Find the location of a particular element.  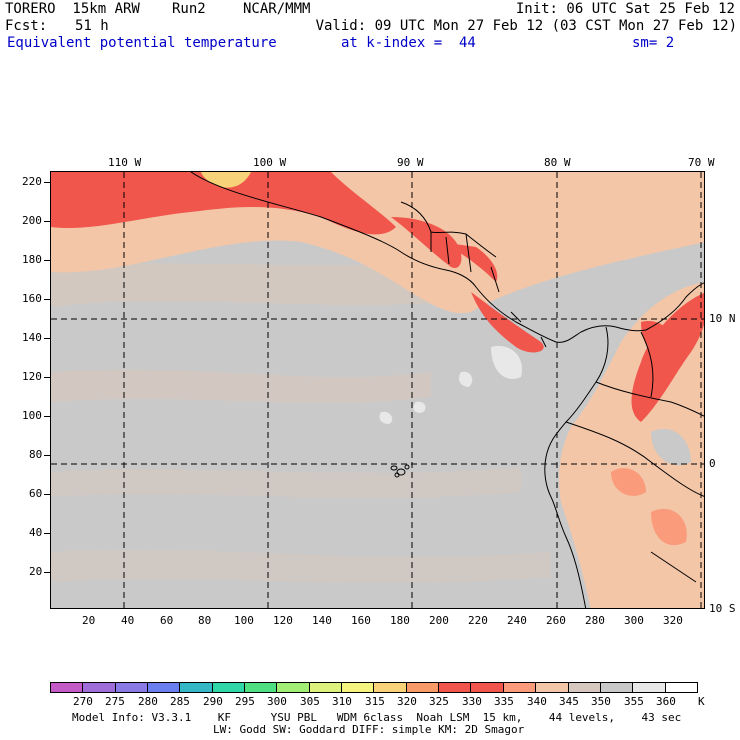

south-america-coastline is located at coordinates (576, 467).